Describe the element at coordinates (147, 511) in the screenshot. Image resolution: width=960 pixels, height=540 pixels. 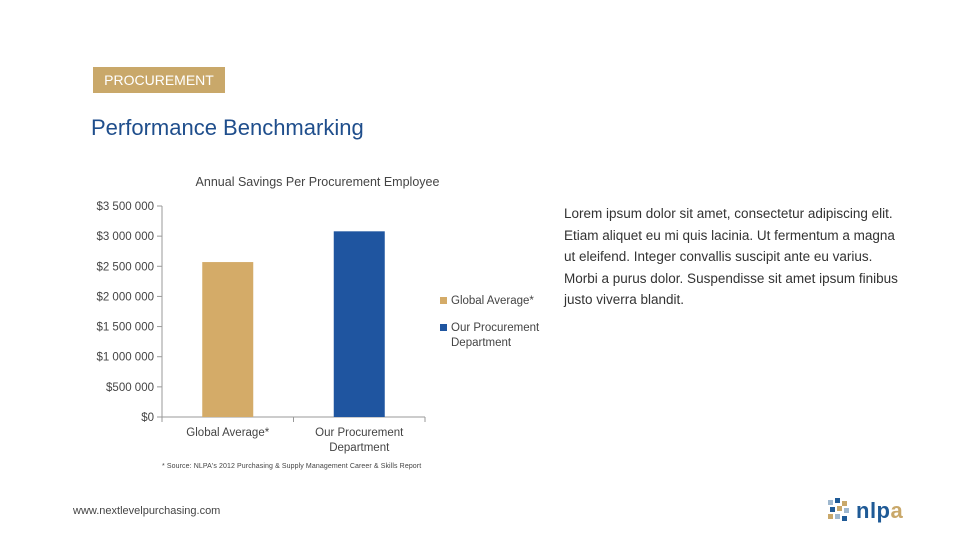
I see `website-url: www.nextlevelpurchasing.com` at that location.